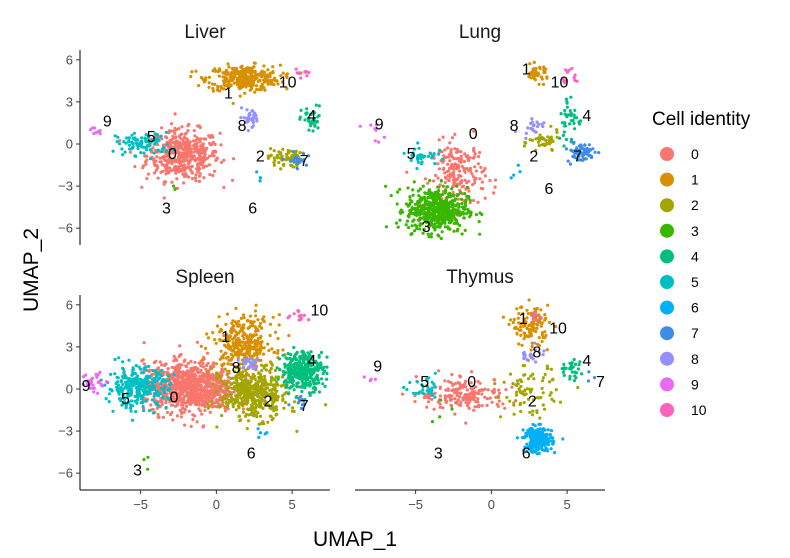  What do you see at coordinates (296, 160) in the screenshot?
I see `cluster-7-points` at bounding box center [296, 160].